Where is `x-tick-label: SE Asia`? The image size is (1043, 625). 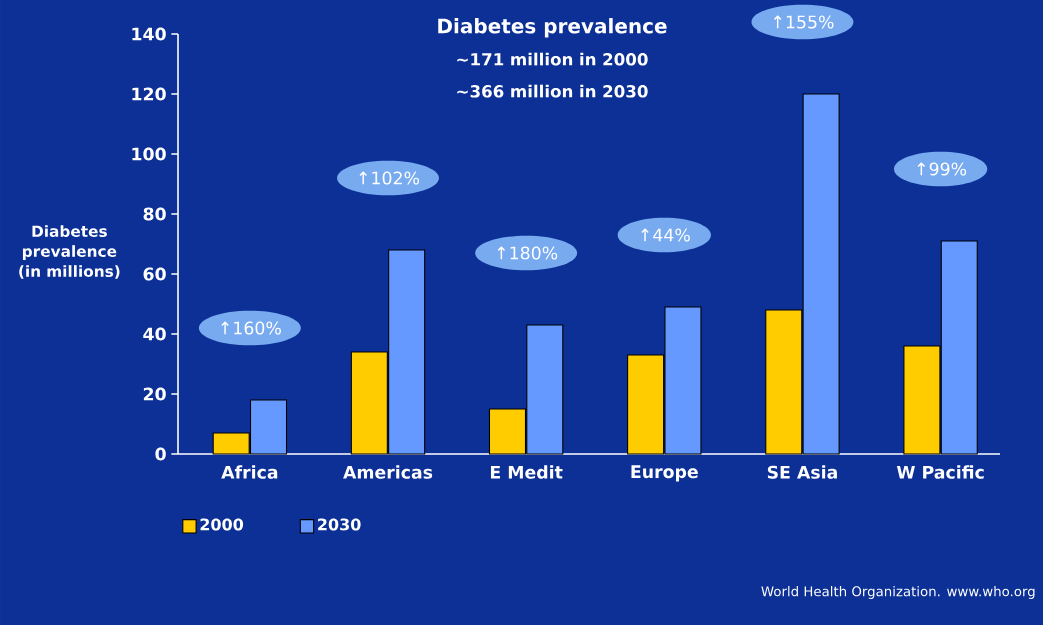 x-tick-label: SE Asia is located at coordinates (802, 472).